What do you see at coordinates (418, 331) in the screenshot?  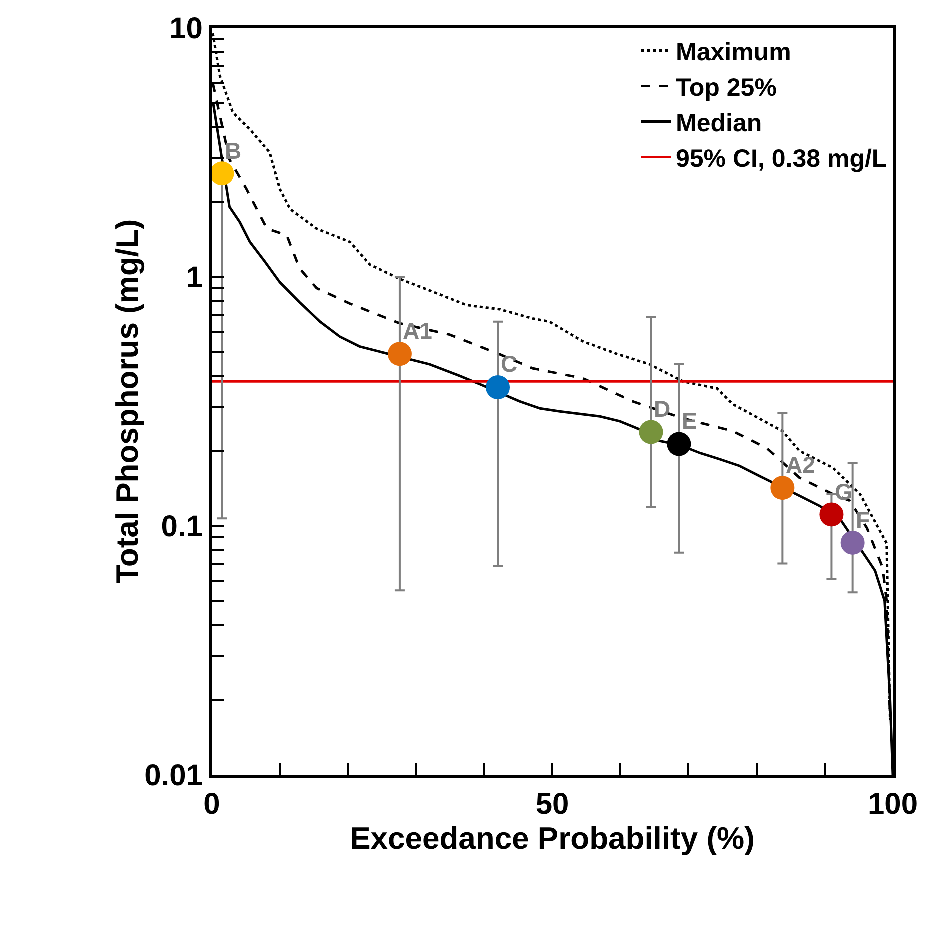 I see `annotation: A1` at bounding box center [418, 331].